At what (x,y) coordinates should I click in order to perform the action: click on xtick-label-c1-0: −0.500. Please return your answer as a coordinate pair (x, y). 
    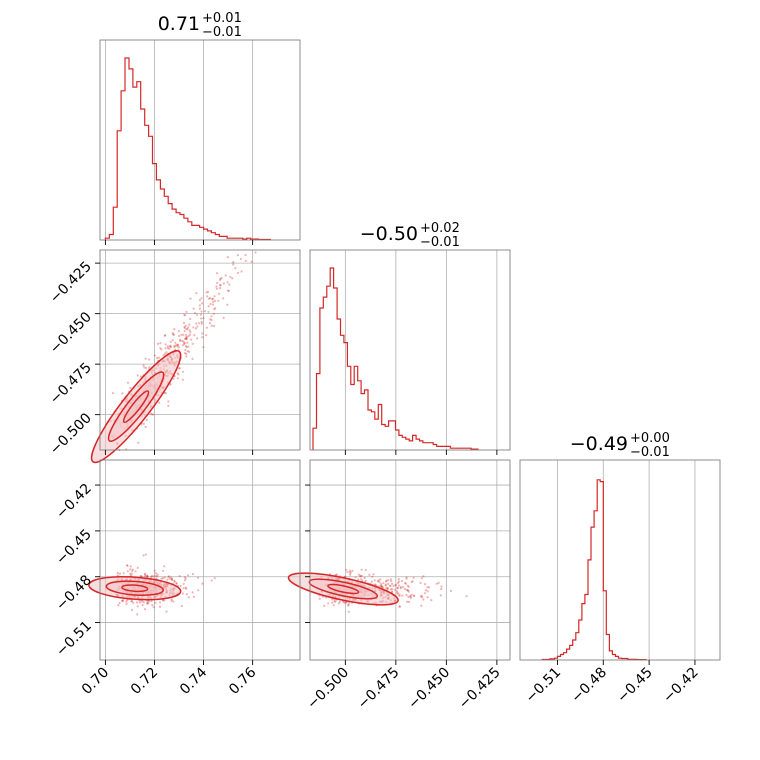
    Looking at the image, I should click on (328, 689).